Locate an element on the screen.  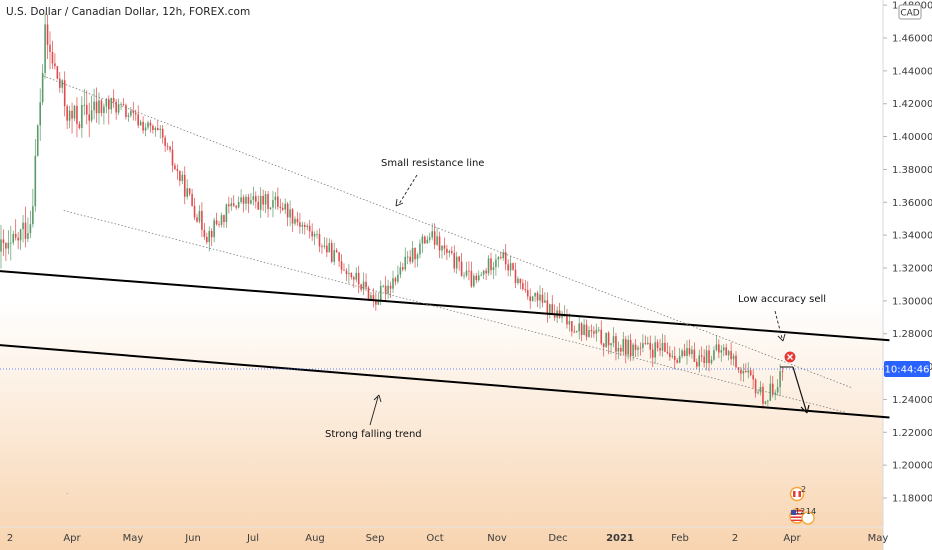
x-tick-label: Aug is located at coordinates (315, 538).